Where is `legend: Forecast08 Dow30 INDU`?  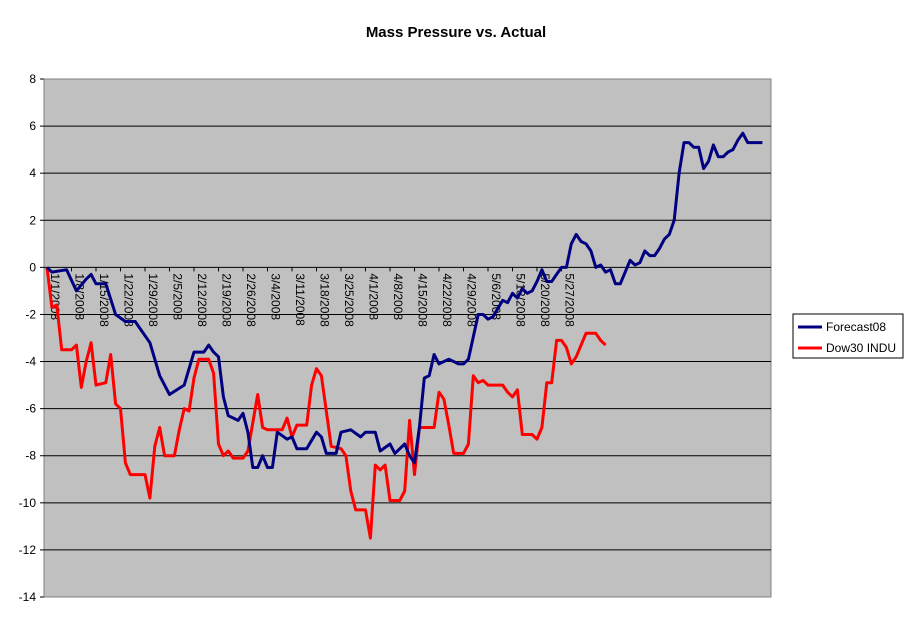
legend: Forecast08 Dow30 INDU is located at coordinates (848, 336).